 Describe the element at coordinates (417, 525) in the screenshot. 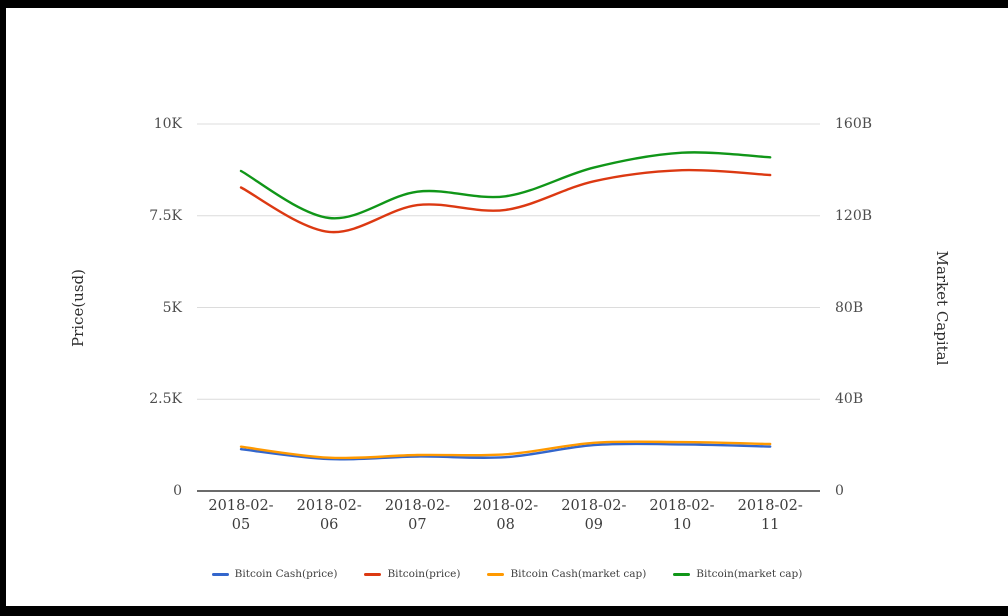

I see `x-label-line2: 07` at that location.